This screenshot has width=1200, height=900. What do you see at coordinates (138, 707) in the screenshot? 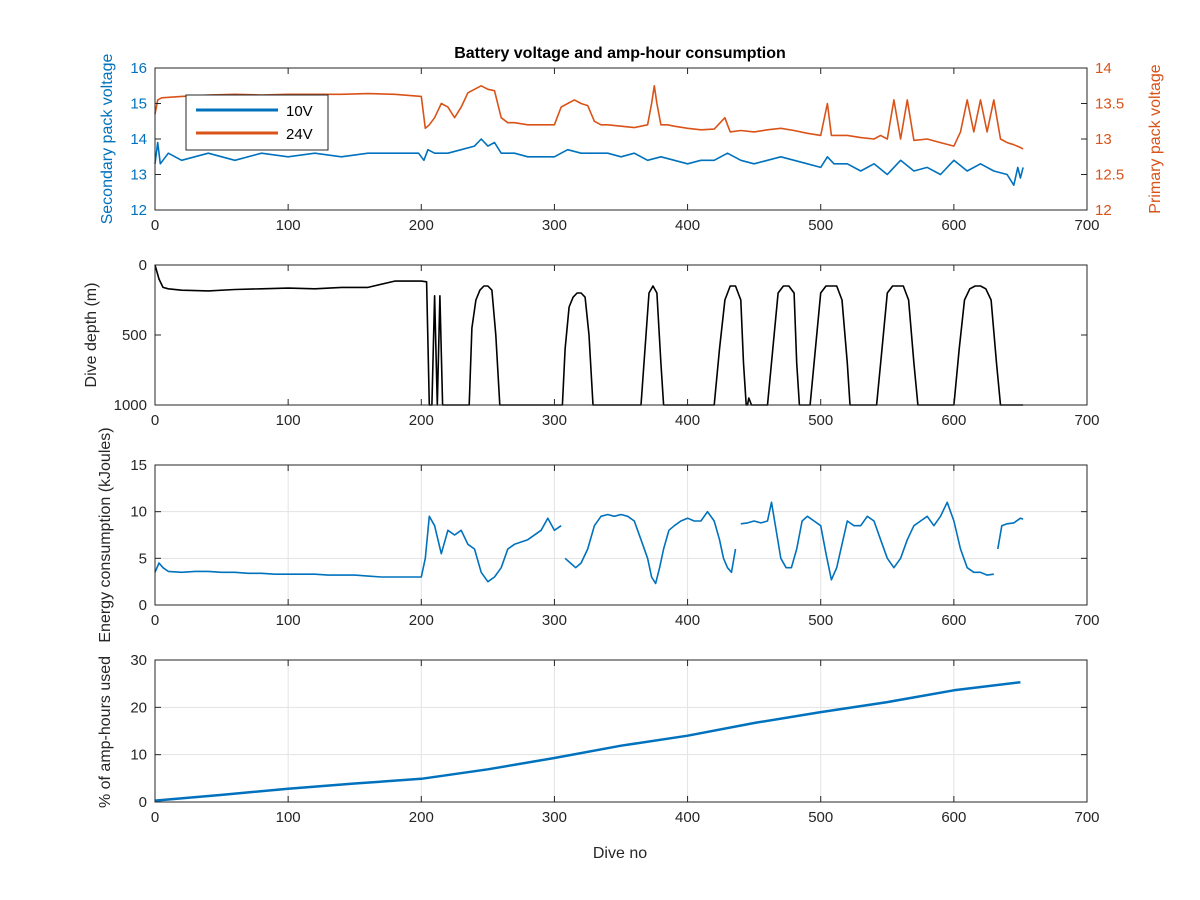
I see `y-tick-label: 20` at bounding box center [138, 707].